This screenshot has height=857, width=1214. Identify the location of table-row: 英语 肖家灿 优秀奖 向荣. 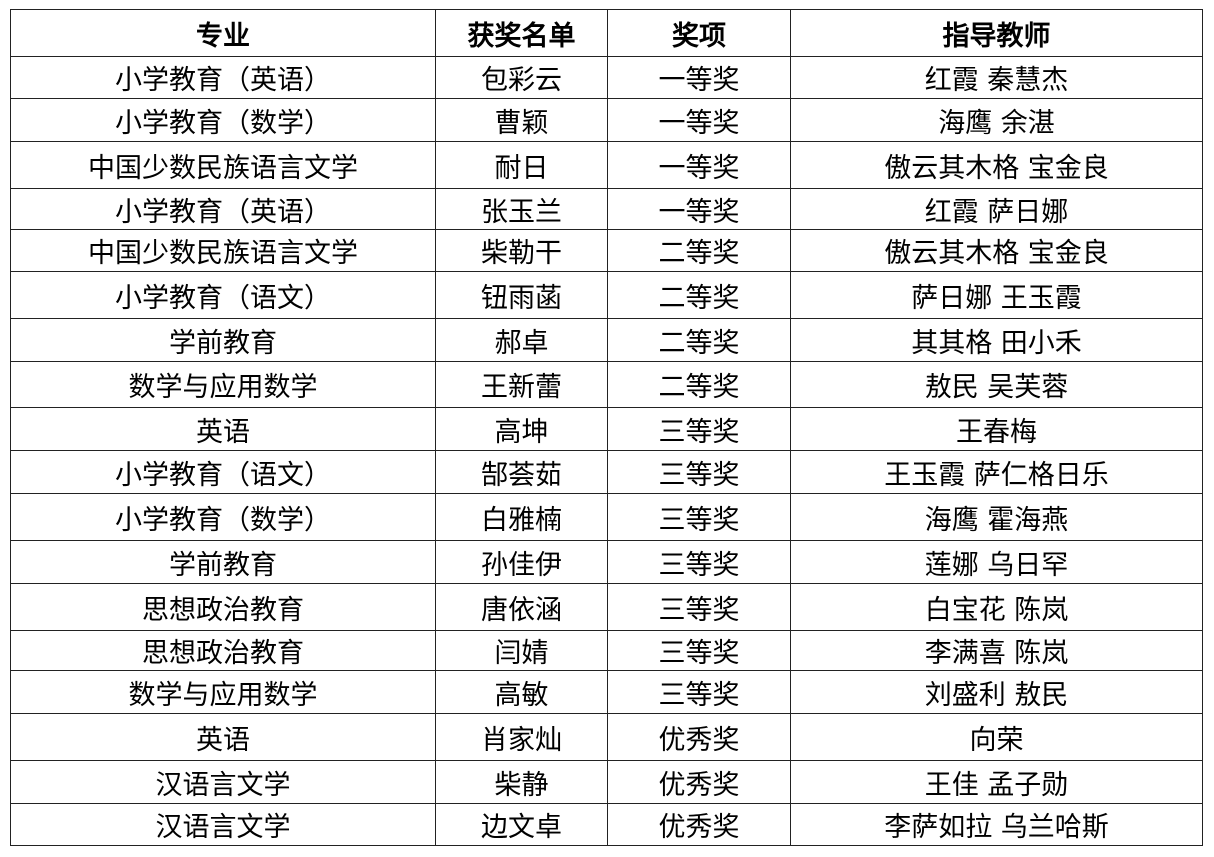
(606, 737).